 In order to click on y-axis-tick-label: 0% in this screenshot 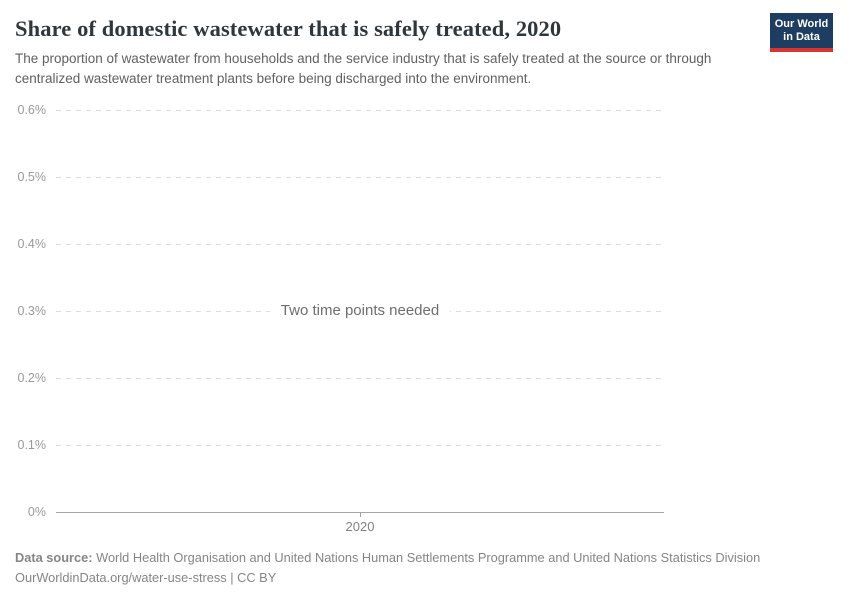, I will do `click(36, 512)`.